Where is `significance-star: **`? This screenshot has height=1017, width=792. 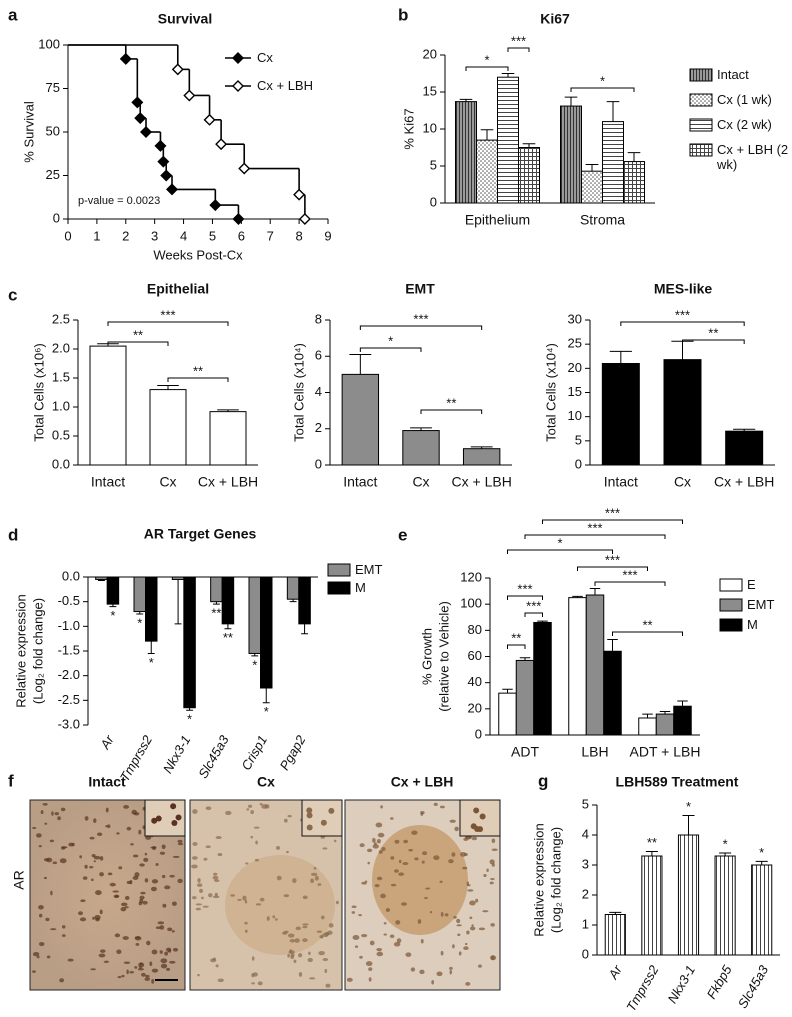
significance-star: ** is located at coordinates (652, 842).